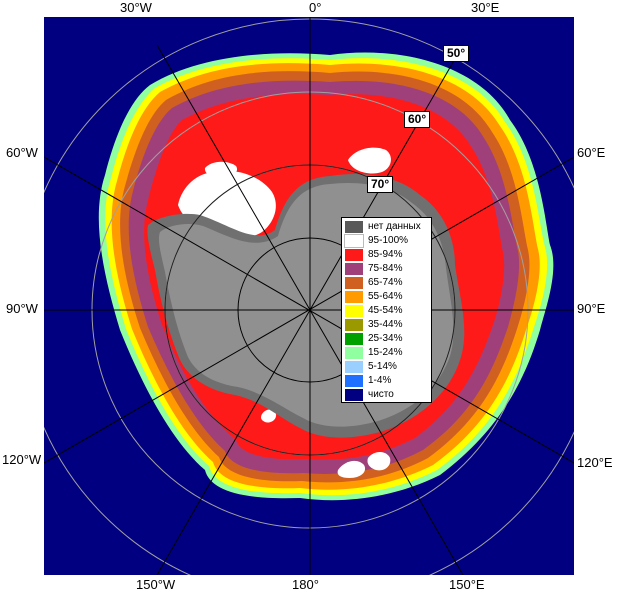 This screenshot has width=617, height=594. I want to click on legend-item: 5-14%, so click(387, 366).